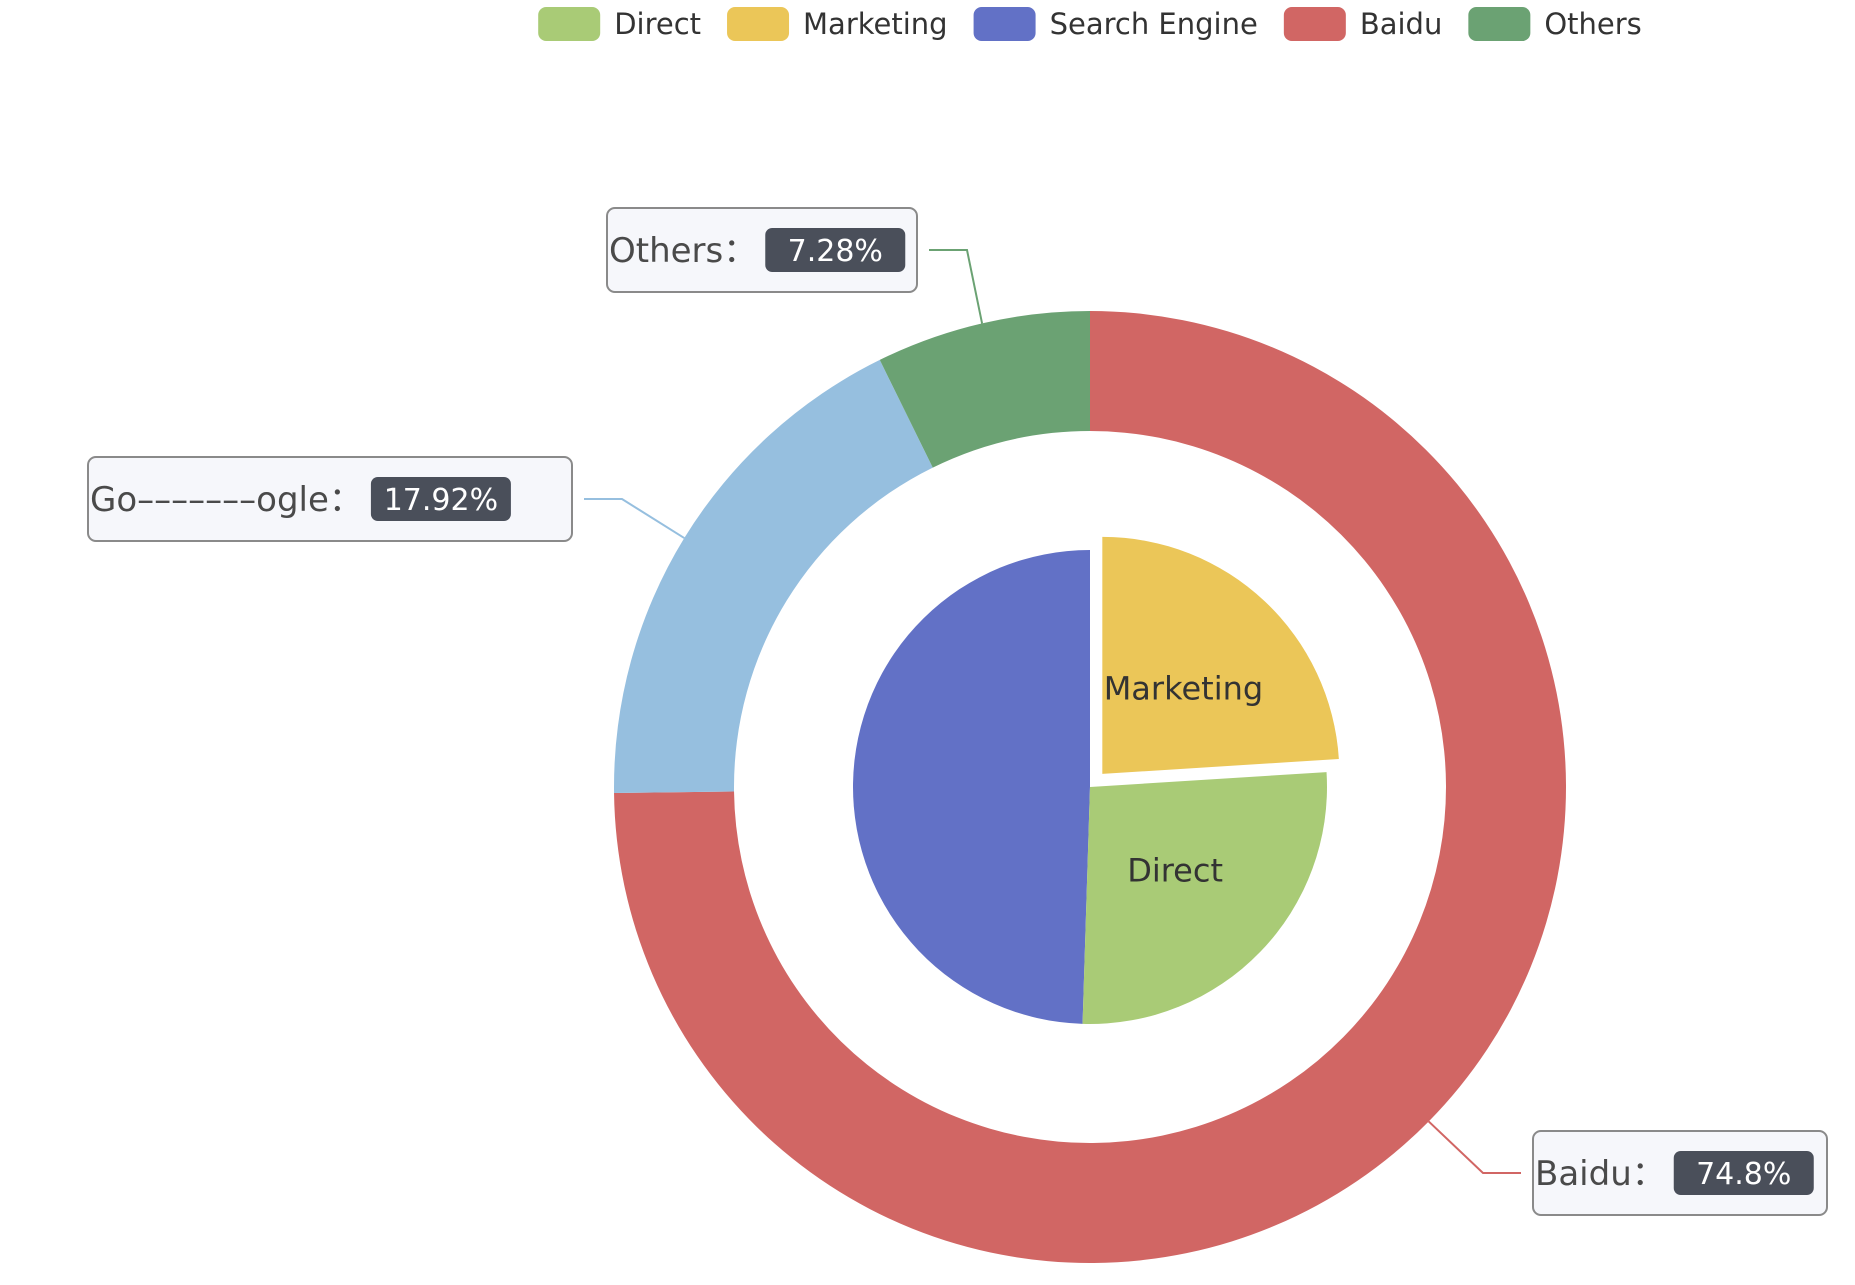  I want to click on legend-item-others: Others, so click(1555, 24).